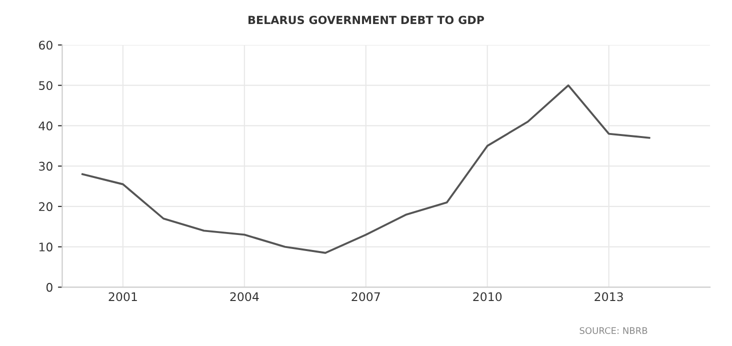  Describe the element at coordinates (244, 297) in the screenshot. I see `x-tick-label: 2004` at that location.